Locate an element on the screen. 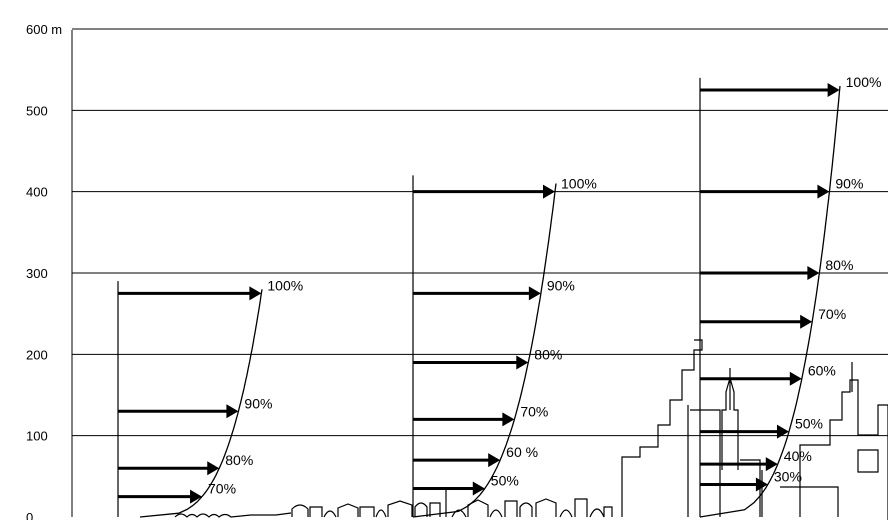  y-tick-label: 0 is located at coordinates (29, 515).